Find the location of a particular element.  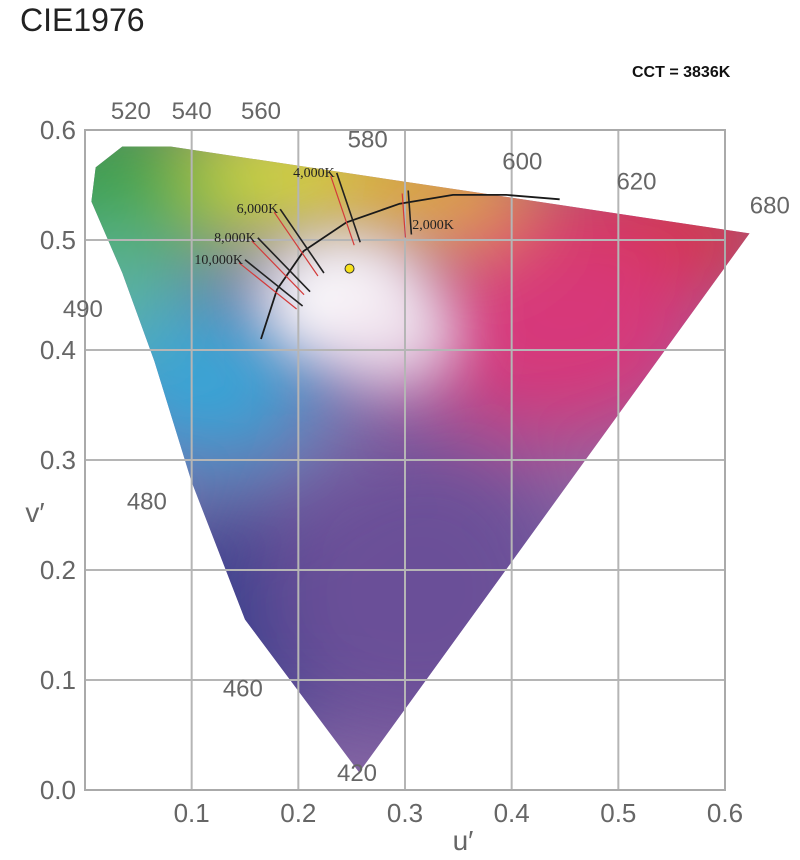

y-tick-label: 0.6 is located at coordinates (58, 130).